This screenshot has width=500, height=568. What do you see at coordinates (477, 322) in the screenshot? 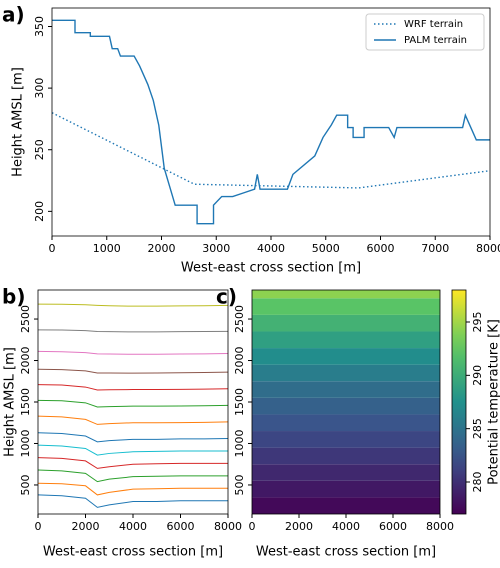
I see `colorbar-tick-label: 295` at bounding box center [477, 322].